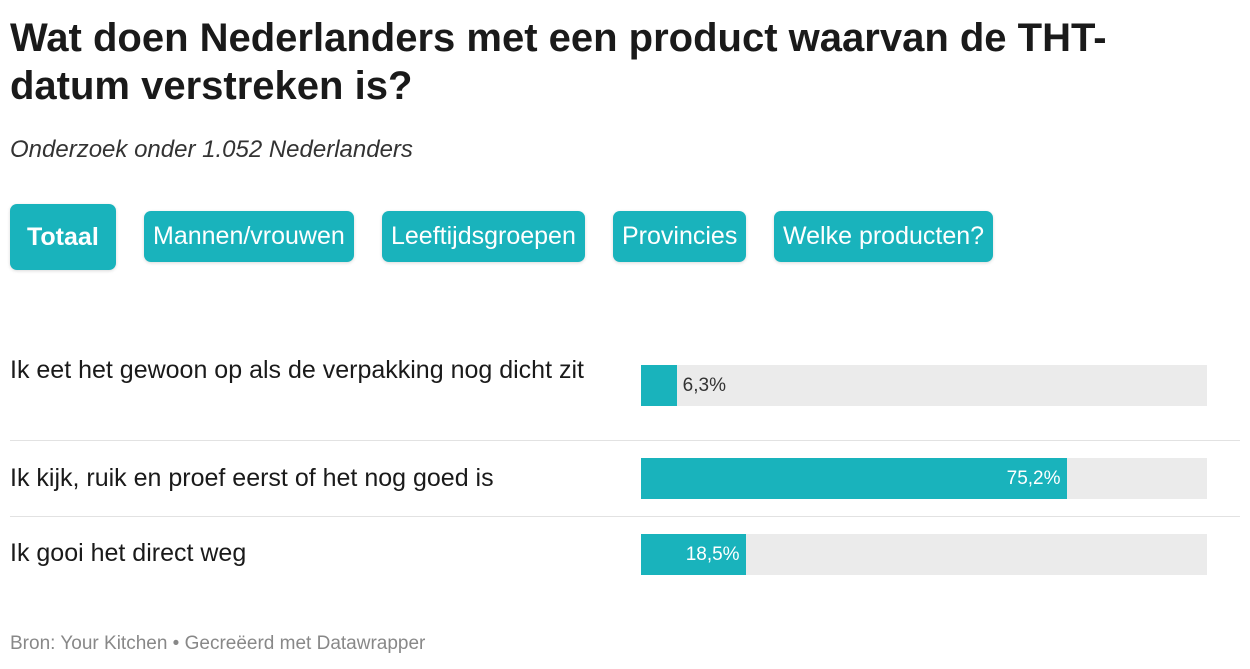 This screenshot has height=669, width=1250. Describe the element at coordinates (483, 236) in the screenshot. I see `tab: Leeftijdsgroepen` at that location.